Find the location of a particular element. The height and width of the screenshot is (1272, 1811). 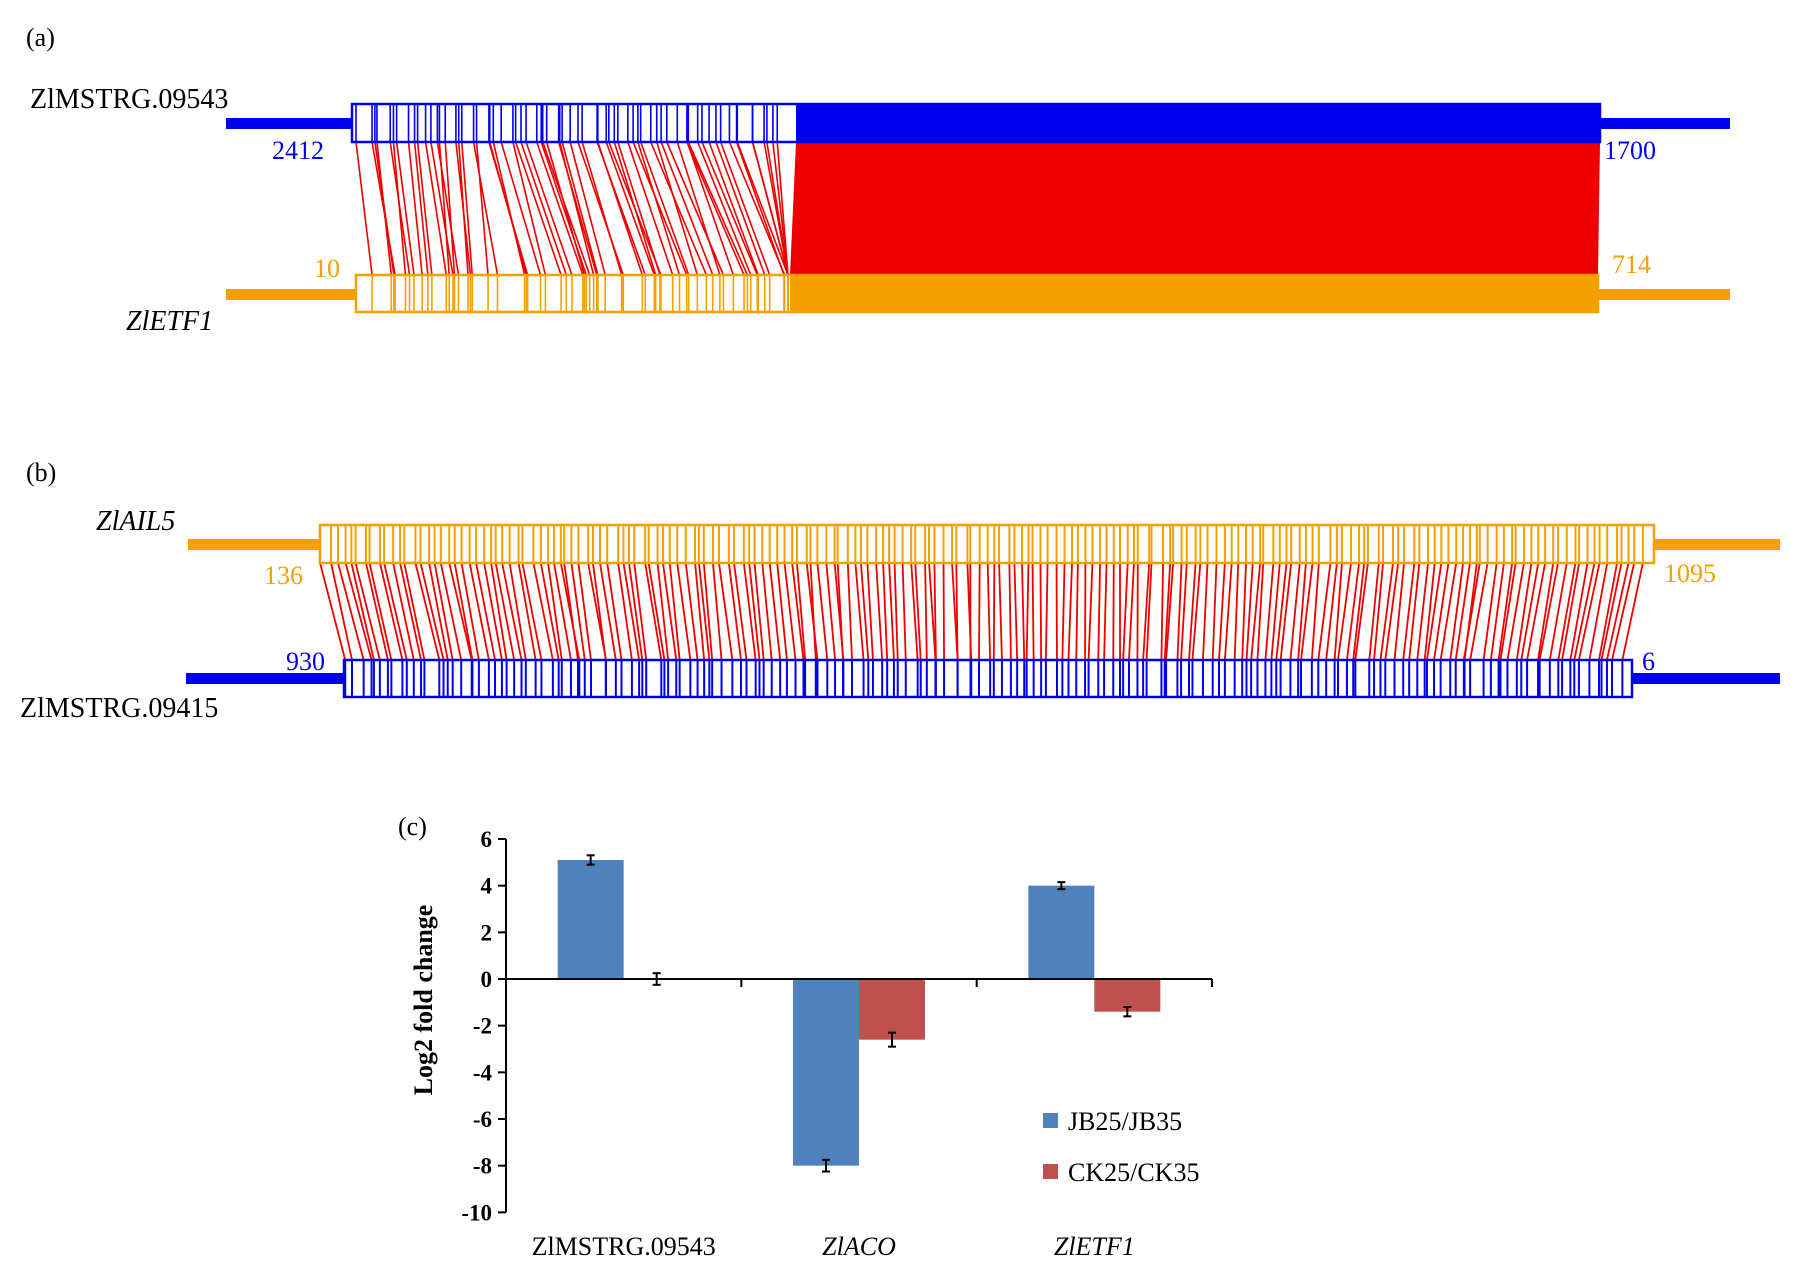

panel-b-alignment-links is located at coordinates (981, 611).